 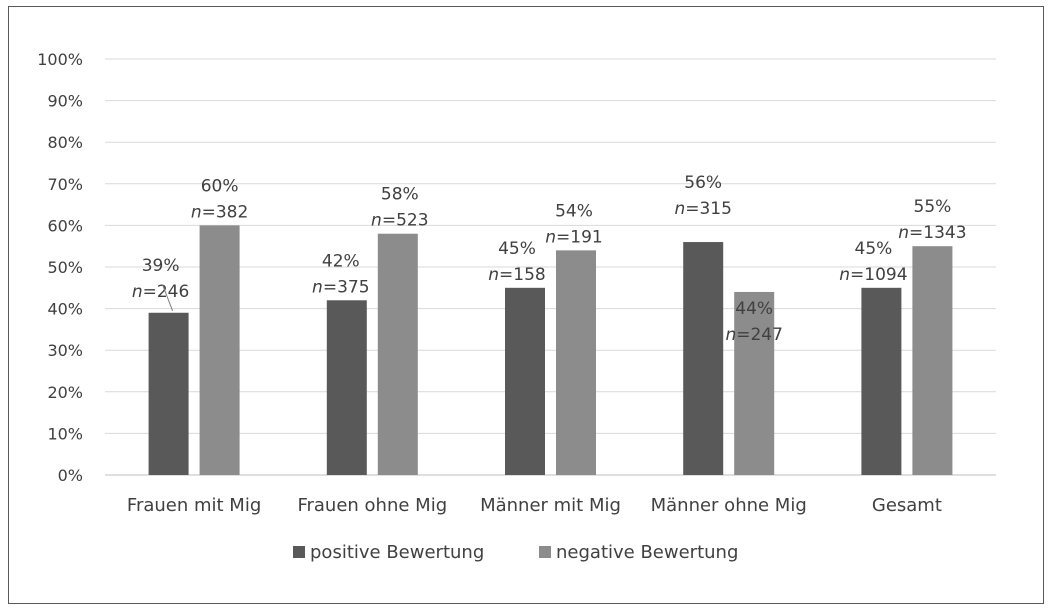 What do you see at coordinates (647, 552) in the screenshot?
I see `legend-label: negative Bewertung` at bounding box center [647, 552].